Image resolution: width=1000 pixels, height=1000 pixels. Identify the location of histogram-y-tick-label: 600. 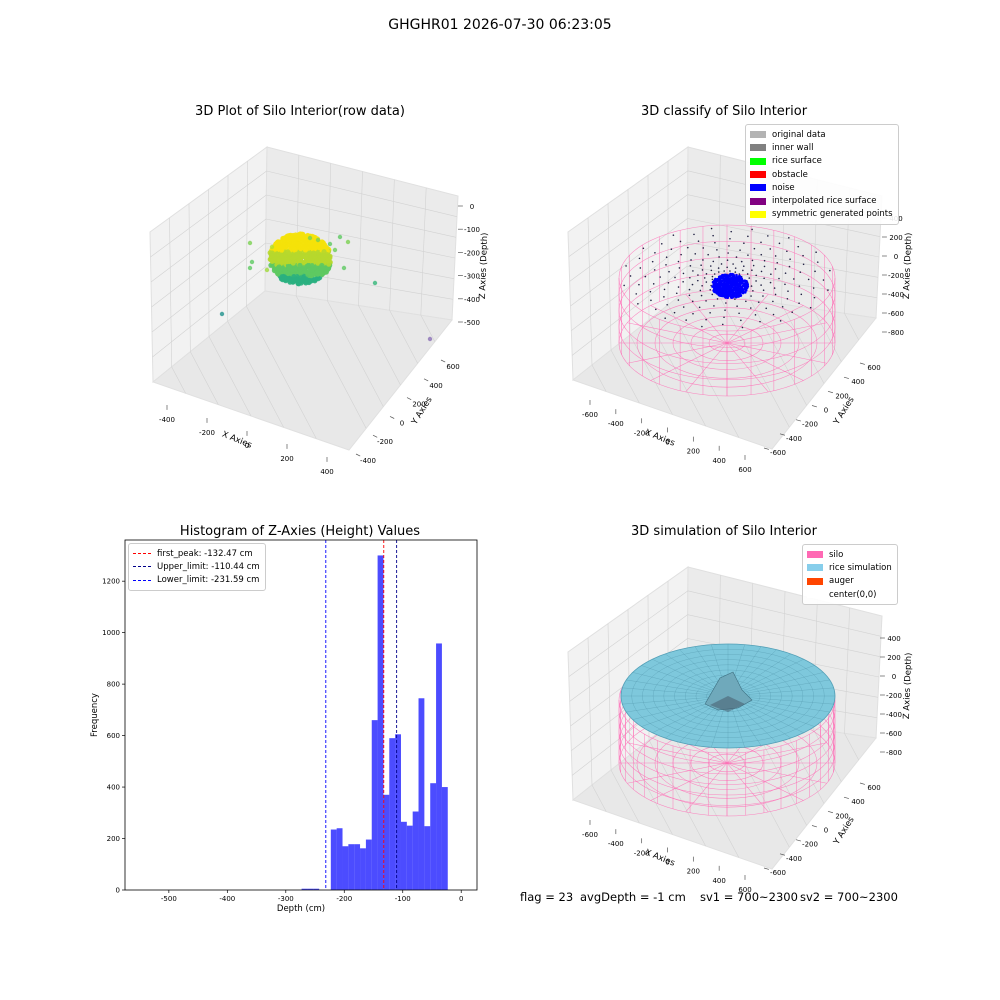
(113, 736).